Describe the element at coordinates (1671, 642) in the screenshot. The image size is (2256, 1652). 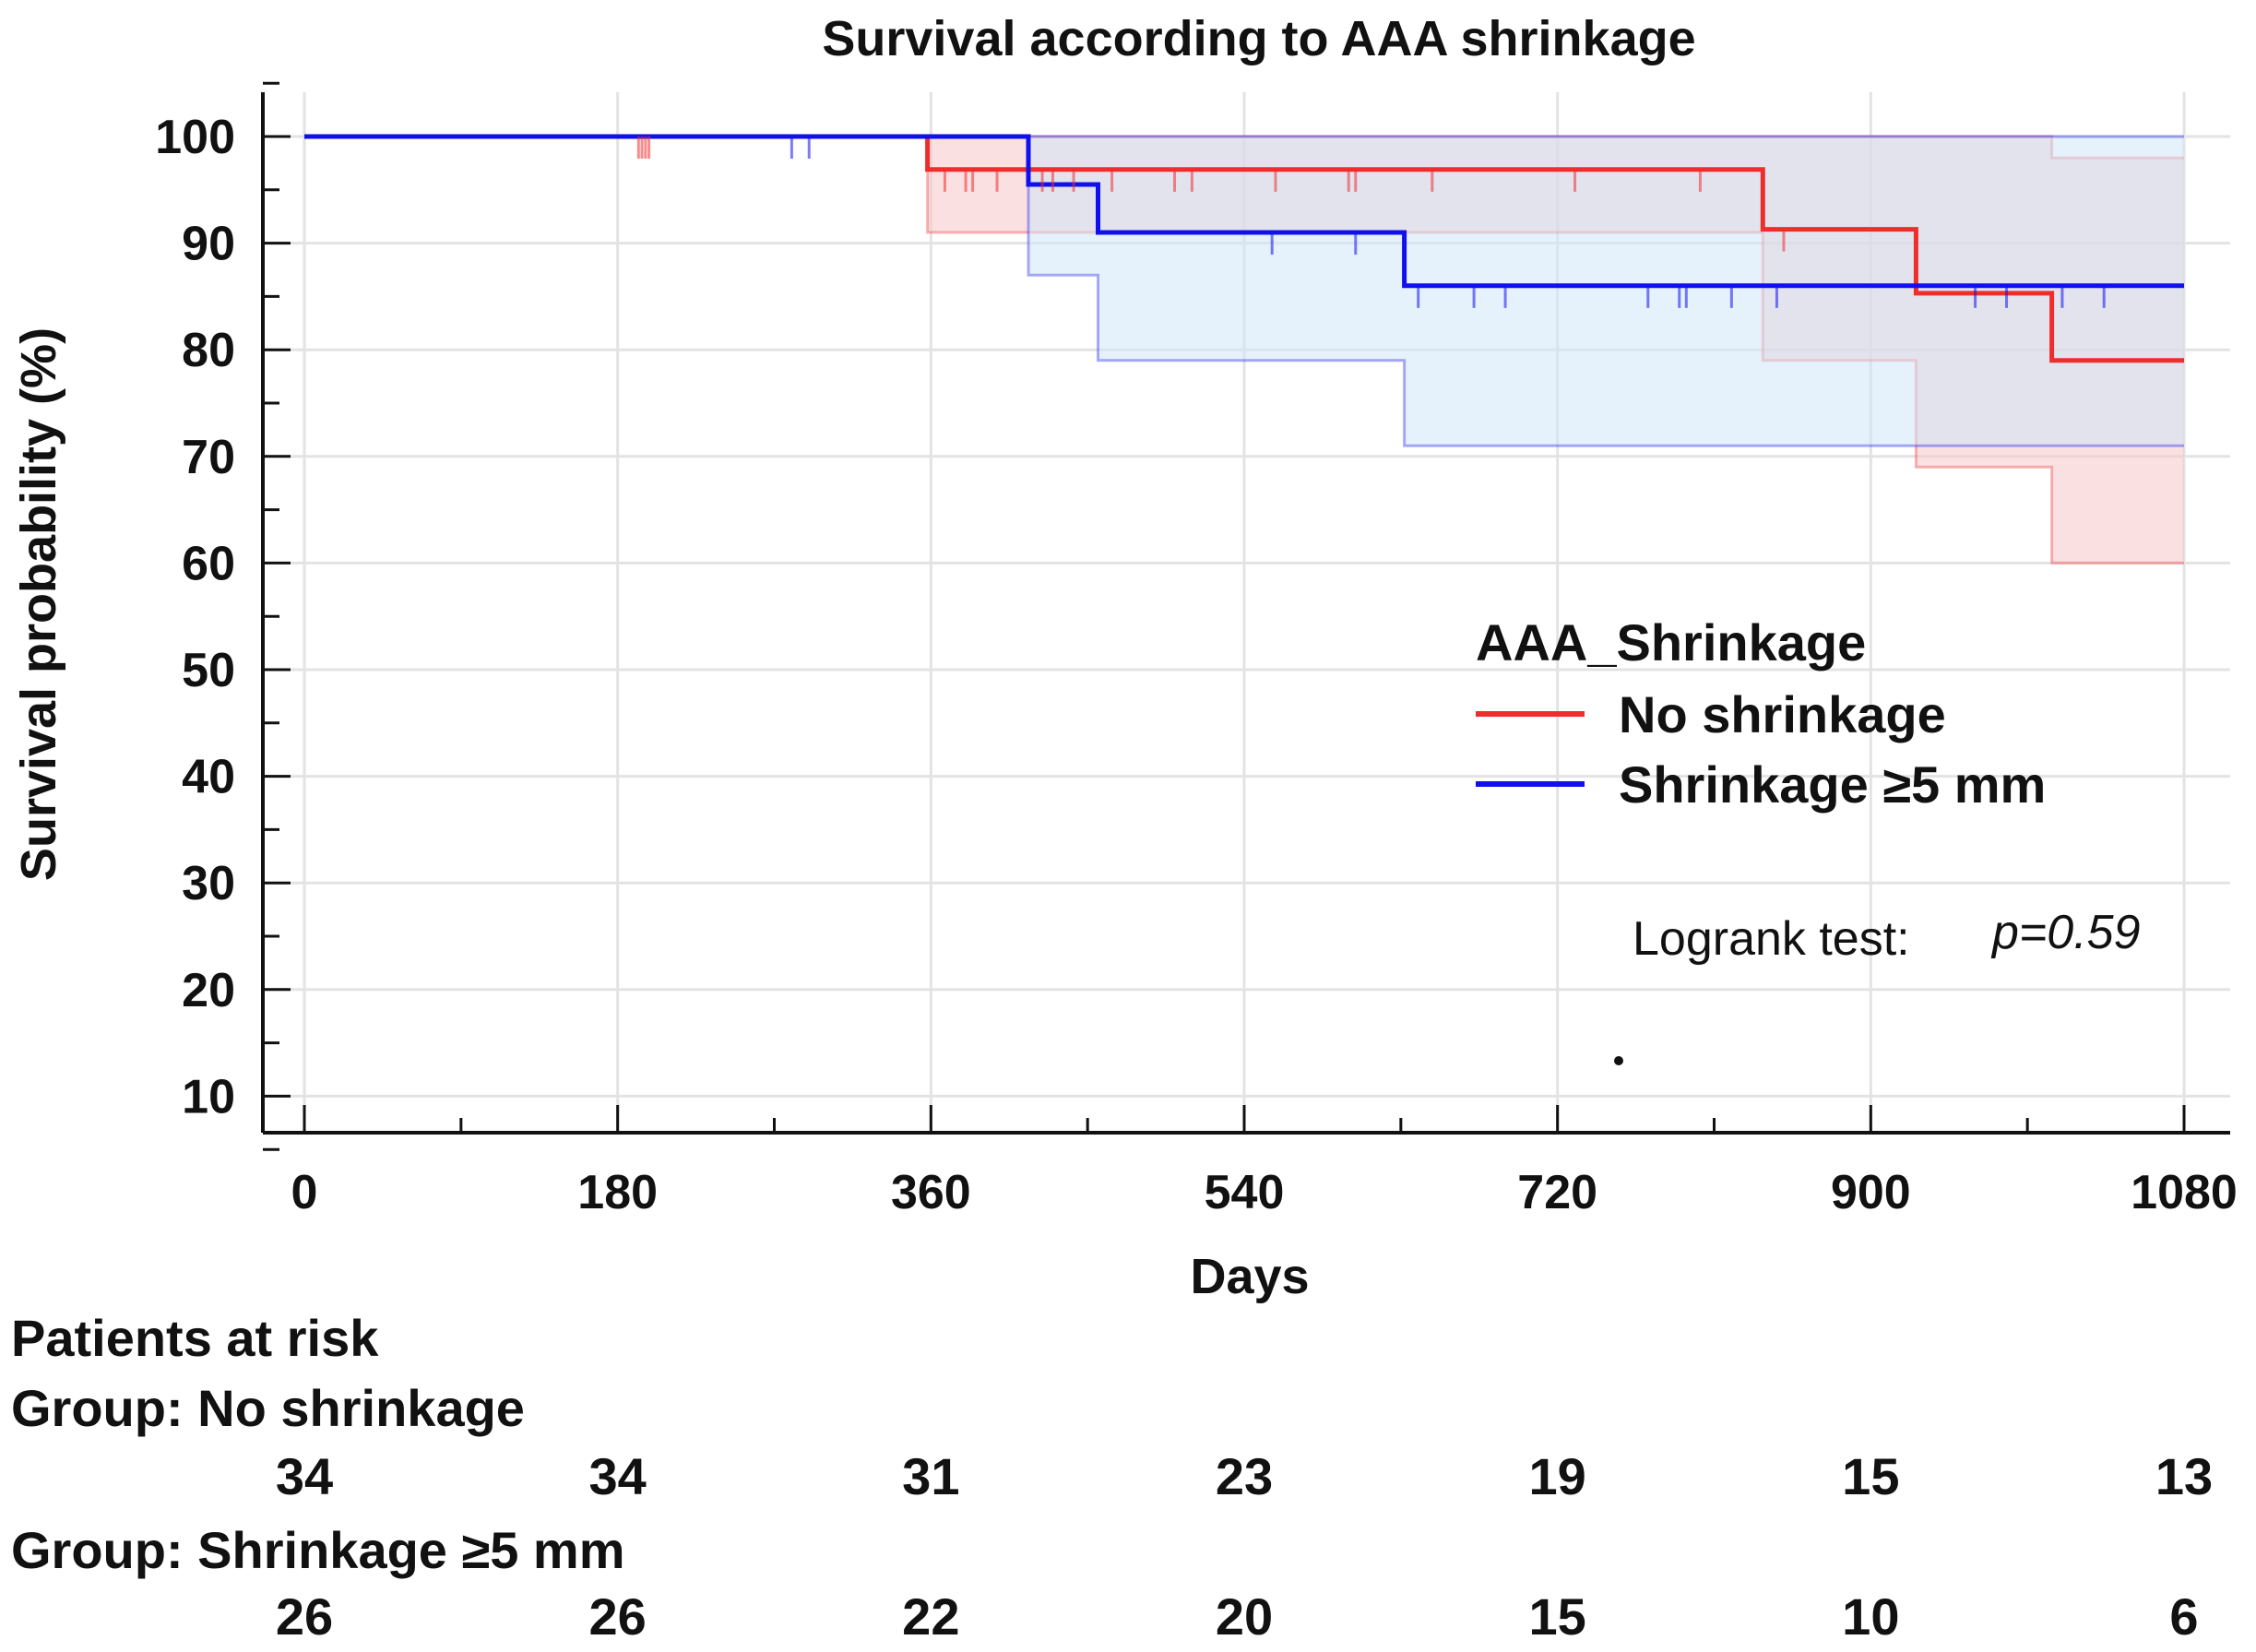
I see `legend-title: AAA_Shrinkage` at that location.